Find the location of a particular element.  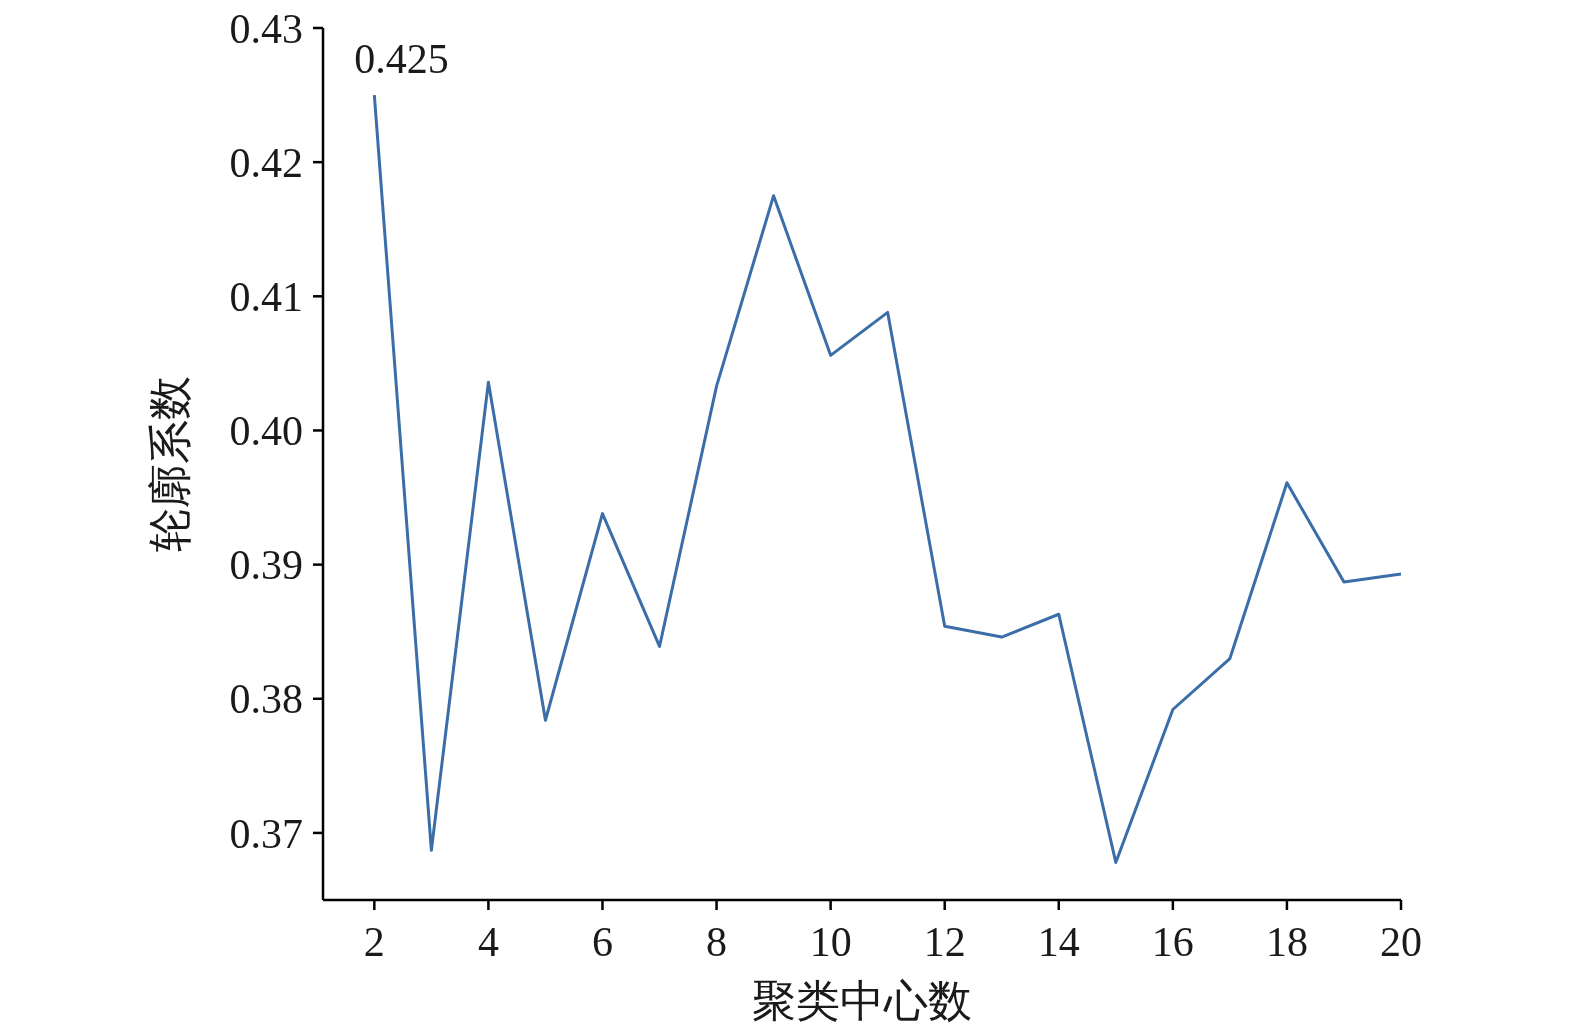

x-axis-title: 聚类中心数 is located at coordinates (862, 1001).